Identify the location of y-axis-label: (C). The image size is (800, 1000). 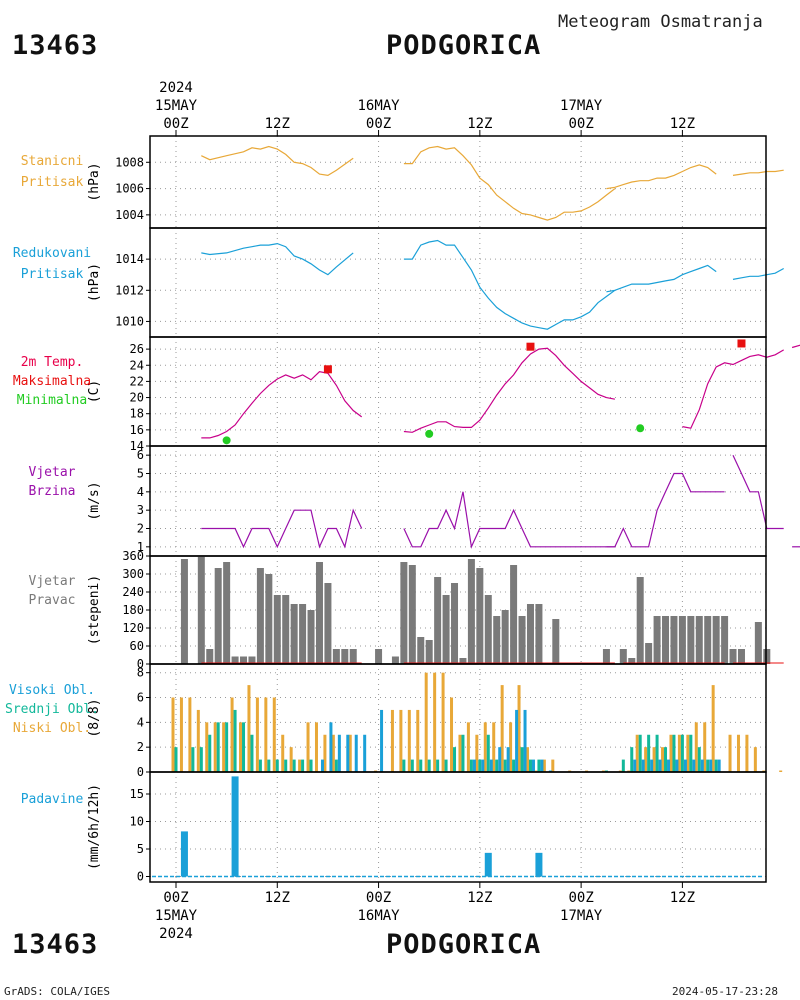
(94, 391).